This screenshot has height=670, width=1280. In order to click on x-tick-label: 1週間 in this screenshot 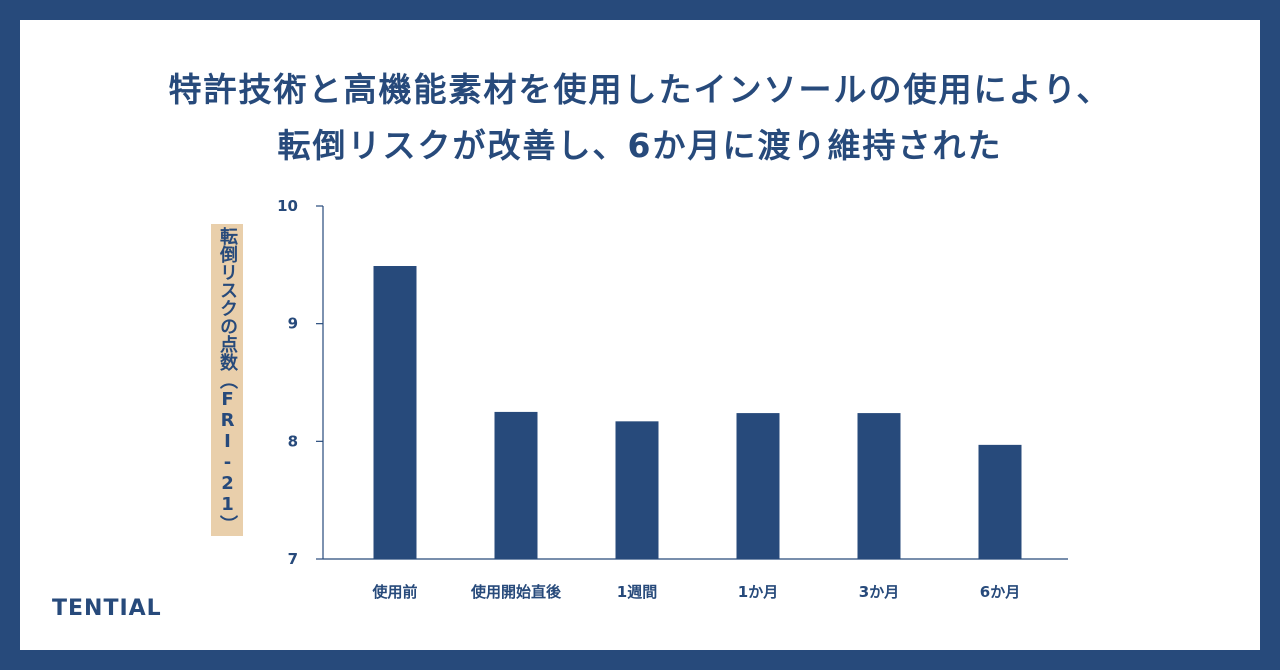, I will do `click(637, 592)`.